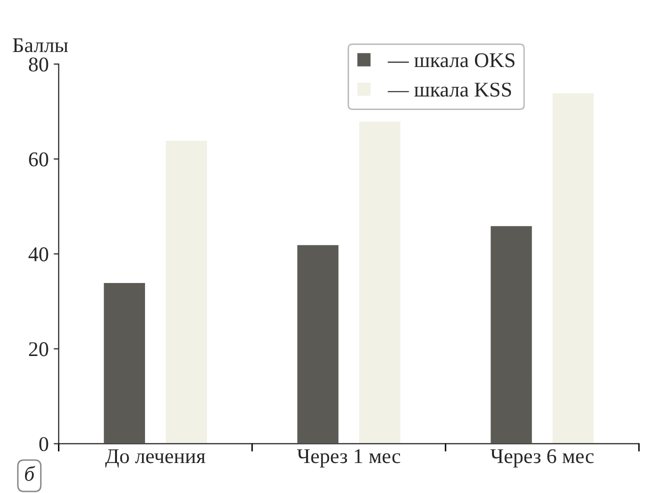 The height and width of the screenshot is (493, 652). Describe the element at coordinates (348, 458) in the screenshot. I see `x-tick-label: Через 1 мес` at that location.